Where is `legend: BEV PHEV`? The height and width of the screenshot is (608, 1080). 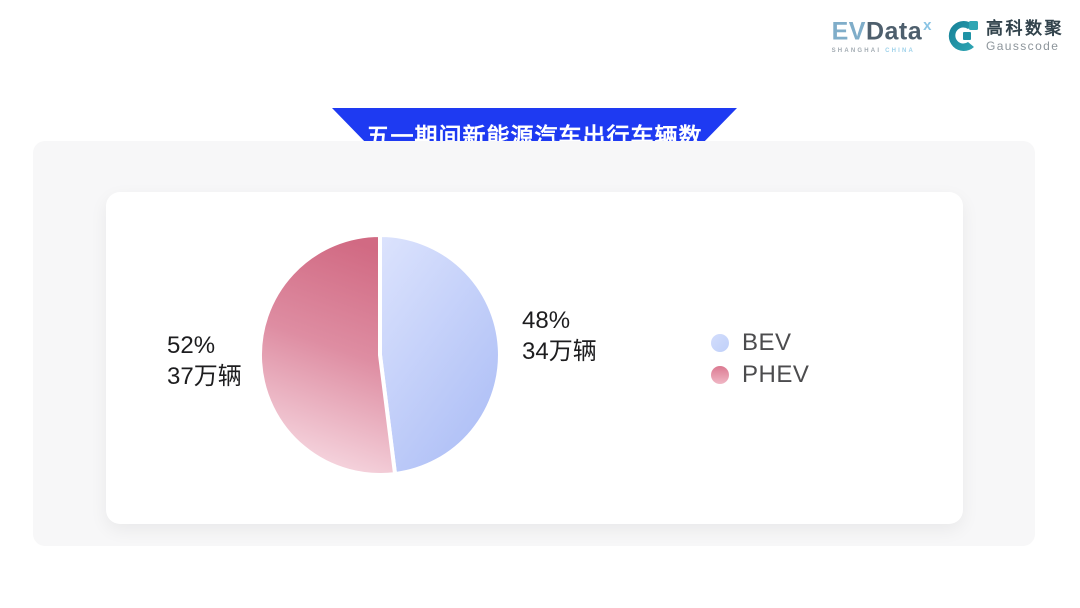
legend: BEV PHEV is located at coordinates (760, 359).